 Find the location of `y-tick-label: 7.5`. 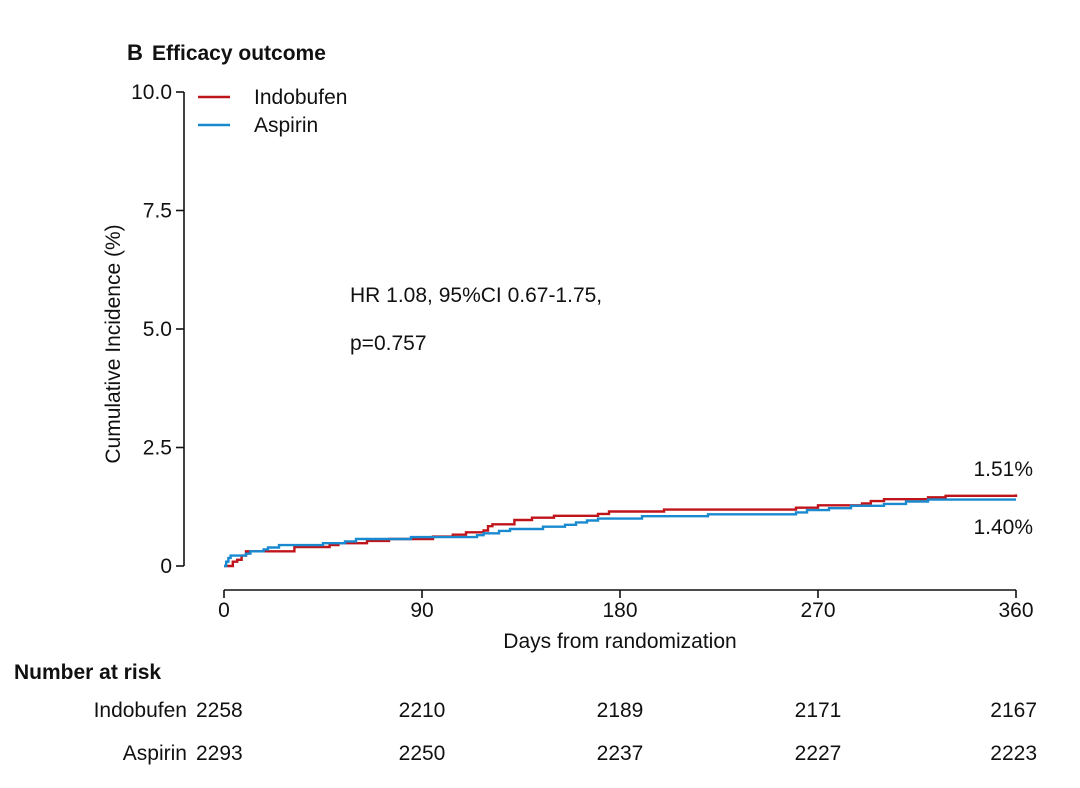

y-tick-label: 7.5 is located at coordinates (157, 211).